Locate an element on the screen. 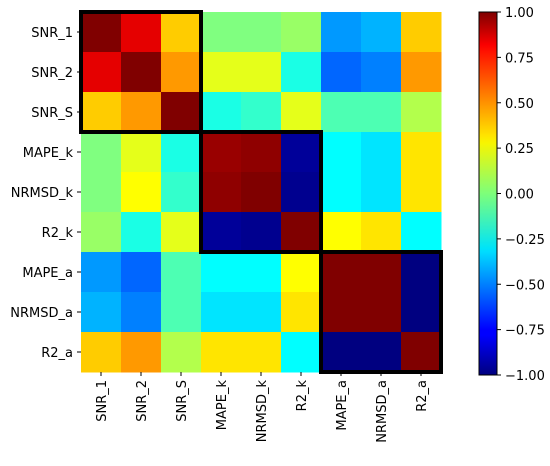 This screenshot has width=550, height=466. y-tick-label-NRMSD_k: NRMSD_k is located at coordinates (42, 193).